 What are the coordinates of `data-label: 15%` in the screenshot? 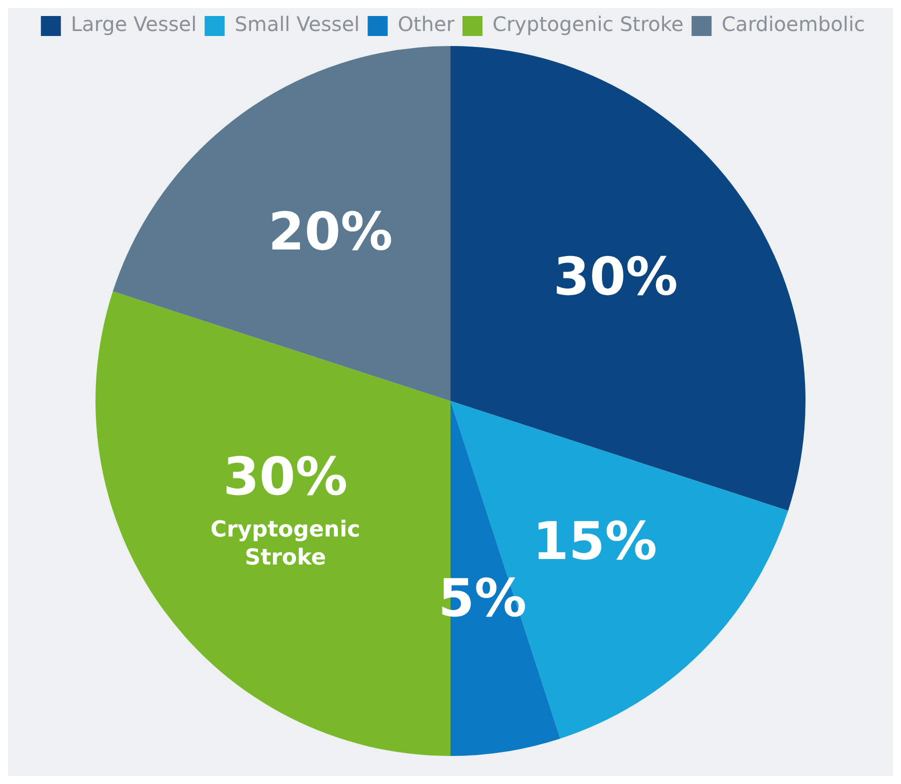 It's located at (595, 542).